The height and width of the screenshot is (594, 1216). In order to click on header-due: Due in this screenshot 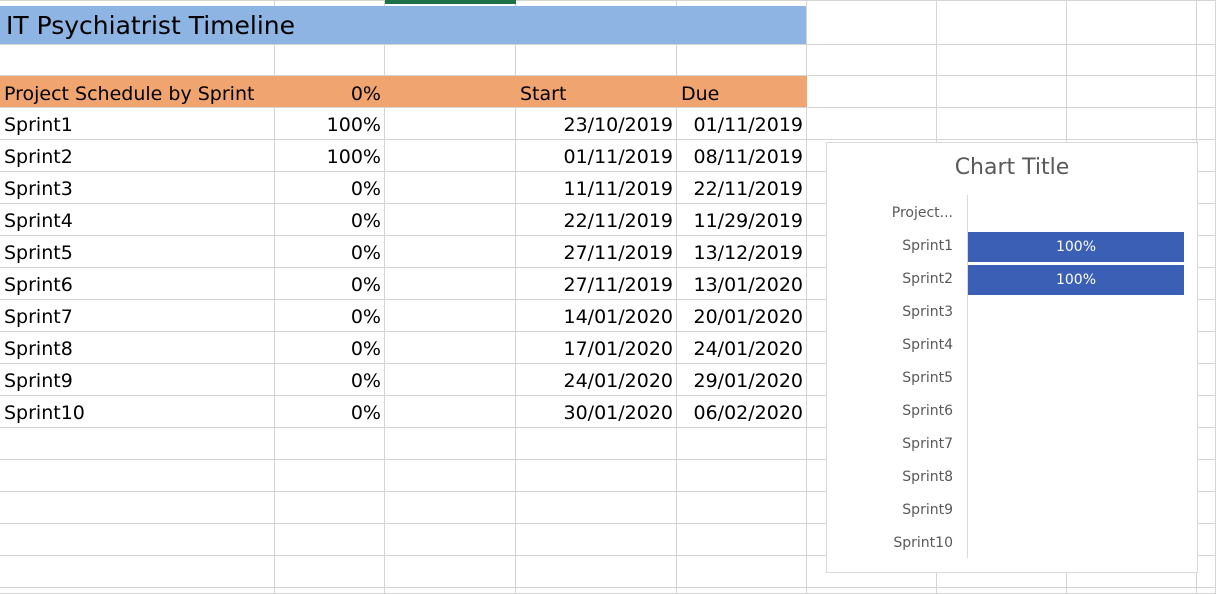, I will do `click(742, 92)`.